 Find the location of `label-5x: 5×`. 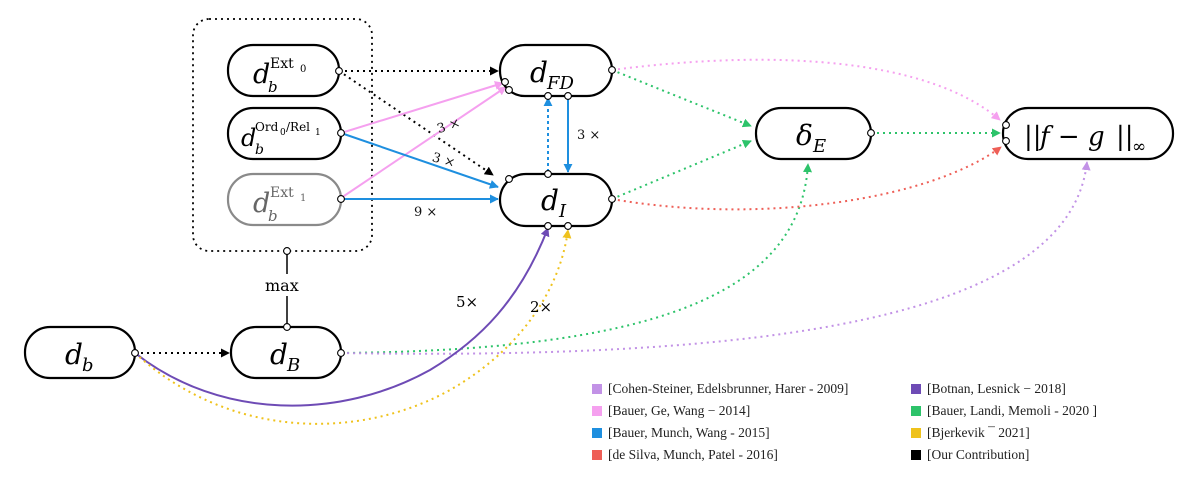

label-5x: 5× is located at coordinates (467, 302).